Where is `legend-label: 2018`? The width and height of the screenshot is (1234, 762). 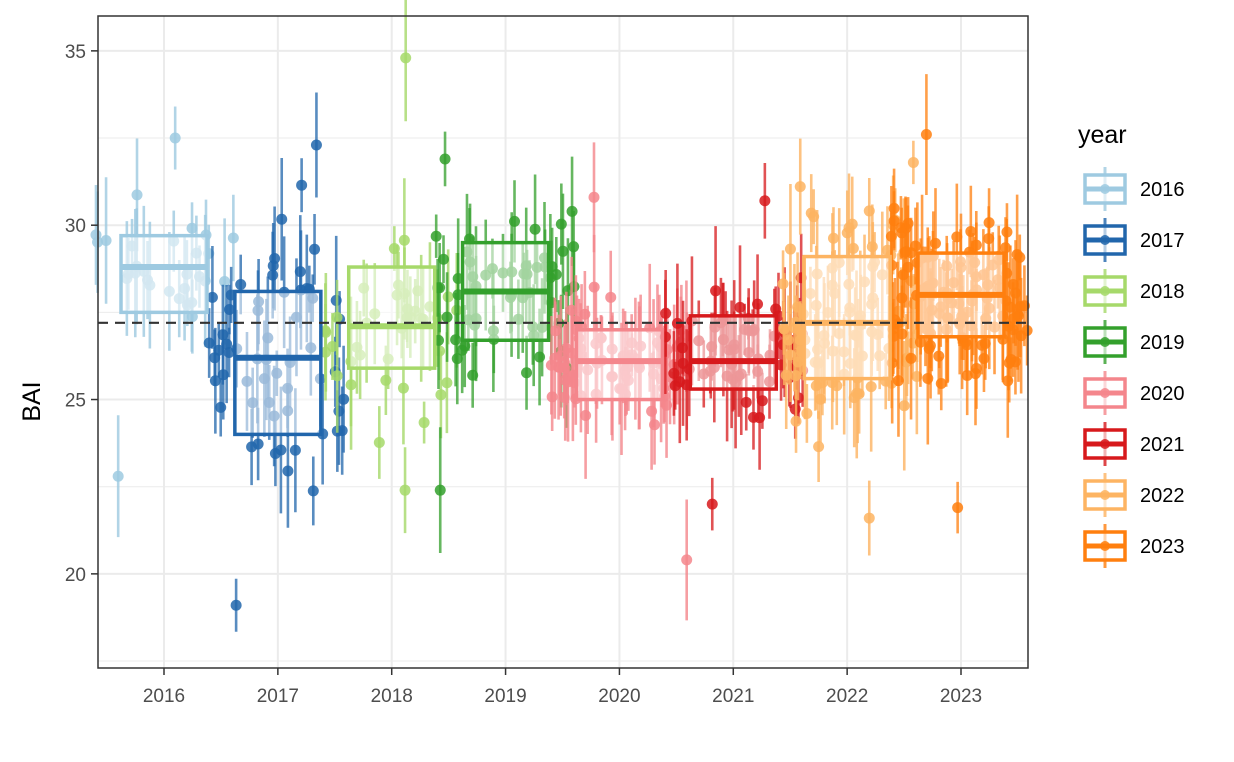 legend-label: 2018 is located at coordinates (1162, 292).